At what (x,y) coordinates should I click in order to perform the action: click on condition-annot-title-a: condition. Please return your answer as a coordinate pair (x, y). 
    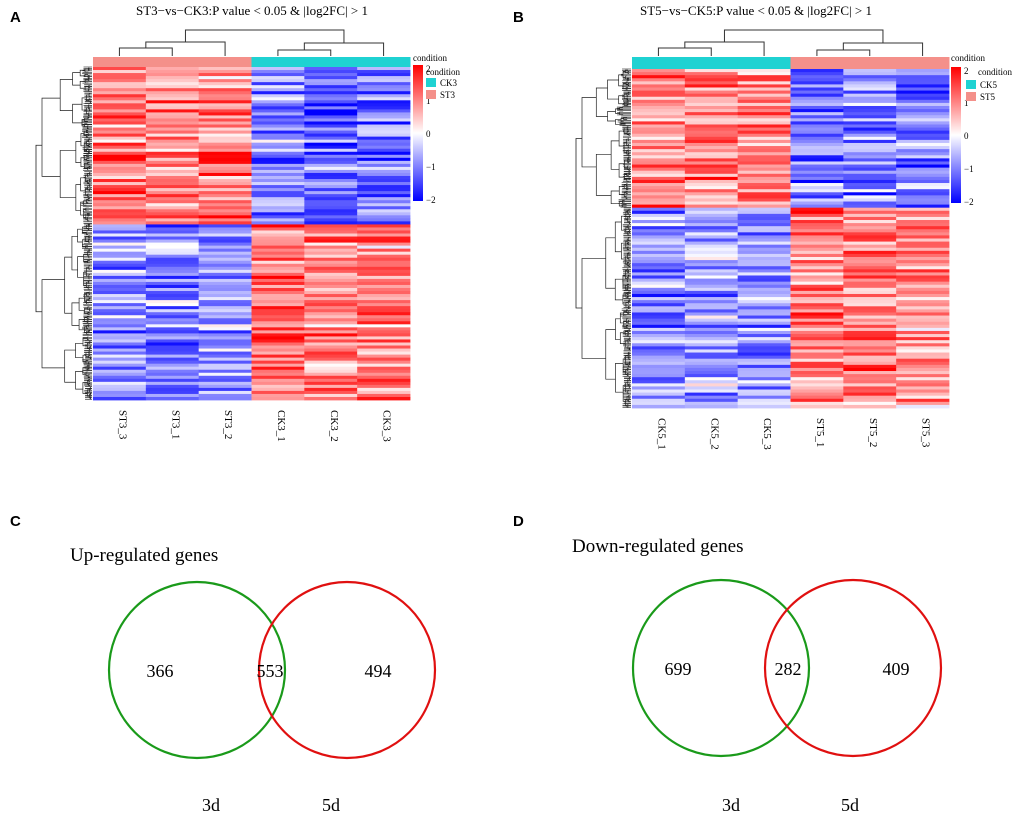
    Looking at the image, I should click on (430, 58).